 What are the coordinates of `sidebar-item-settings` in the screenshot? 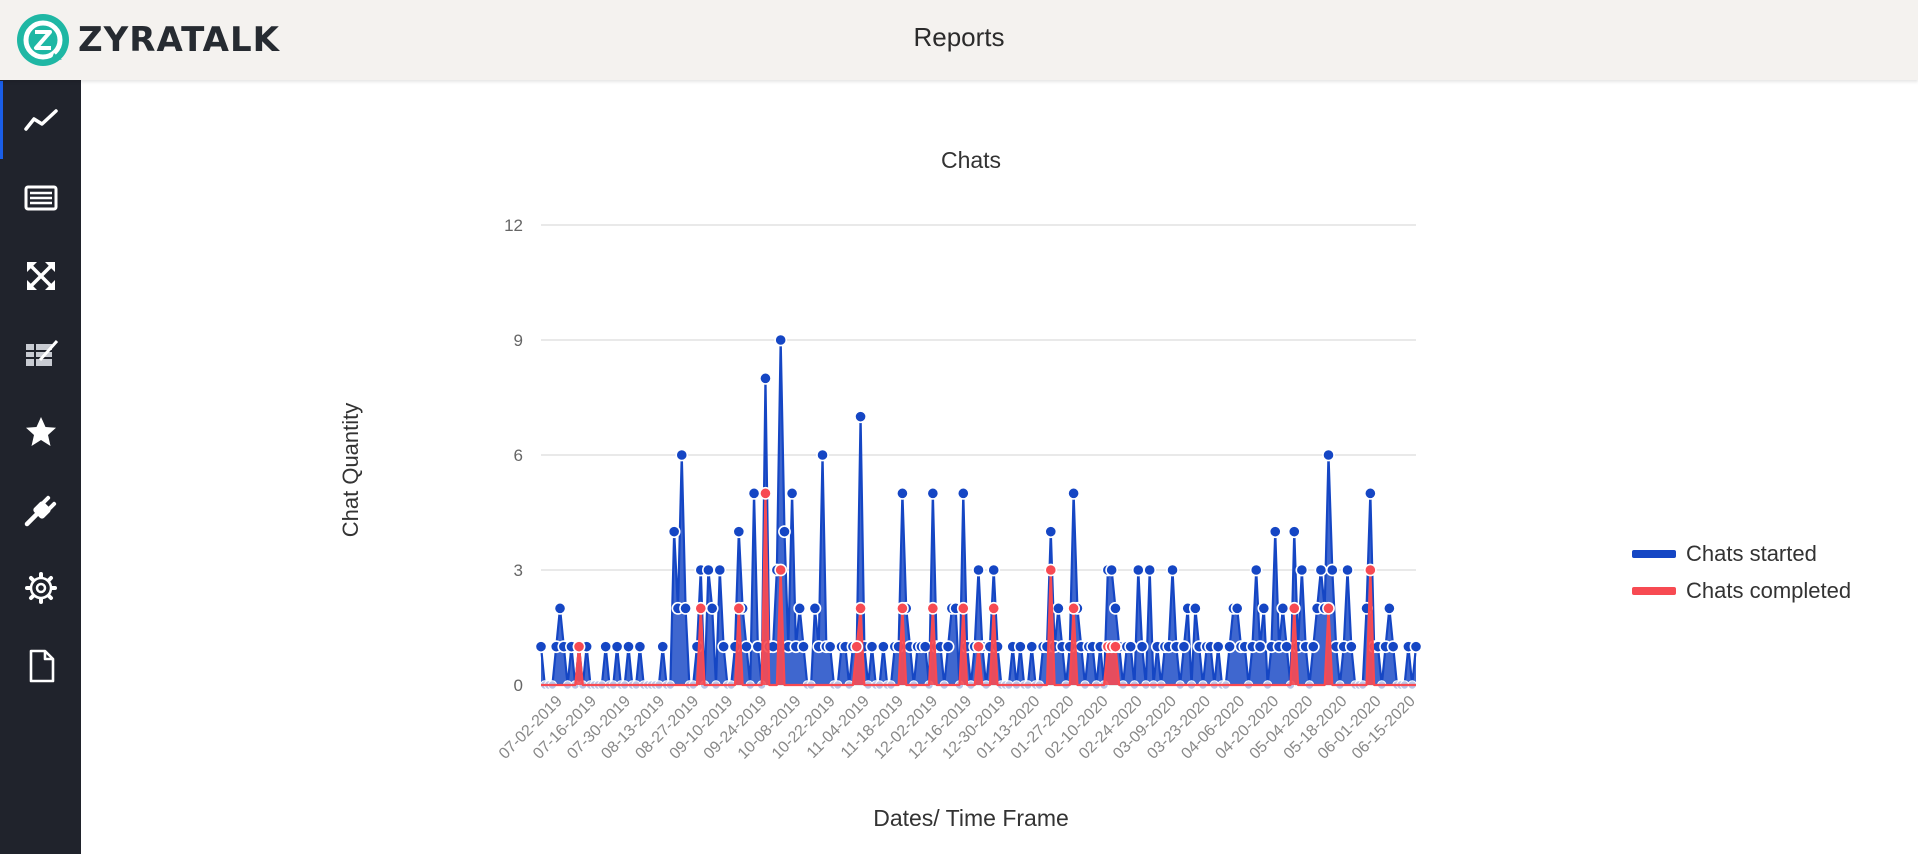 It's located at (40, 588).